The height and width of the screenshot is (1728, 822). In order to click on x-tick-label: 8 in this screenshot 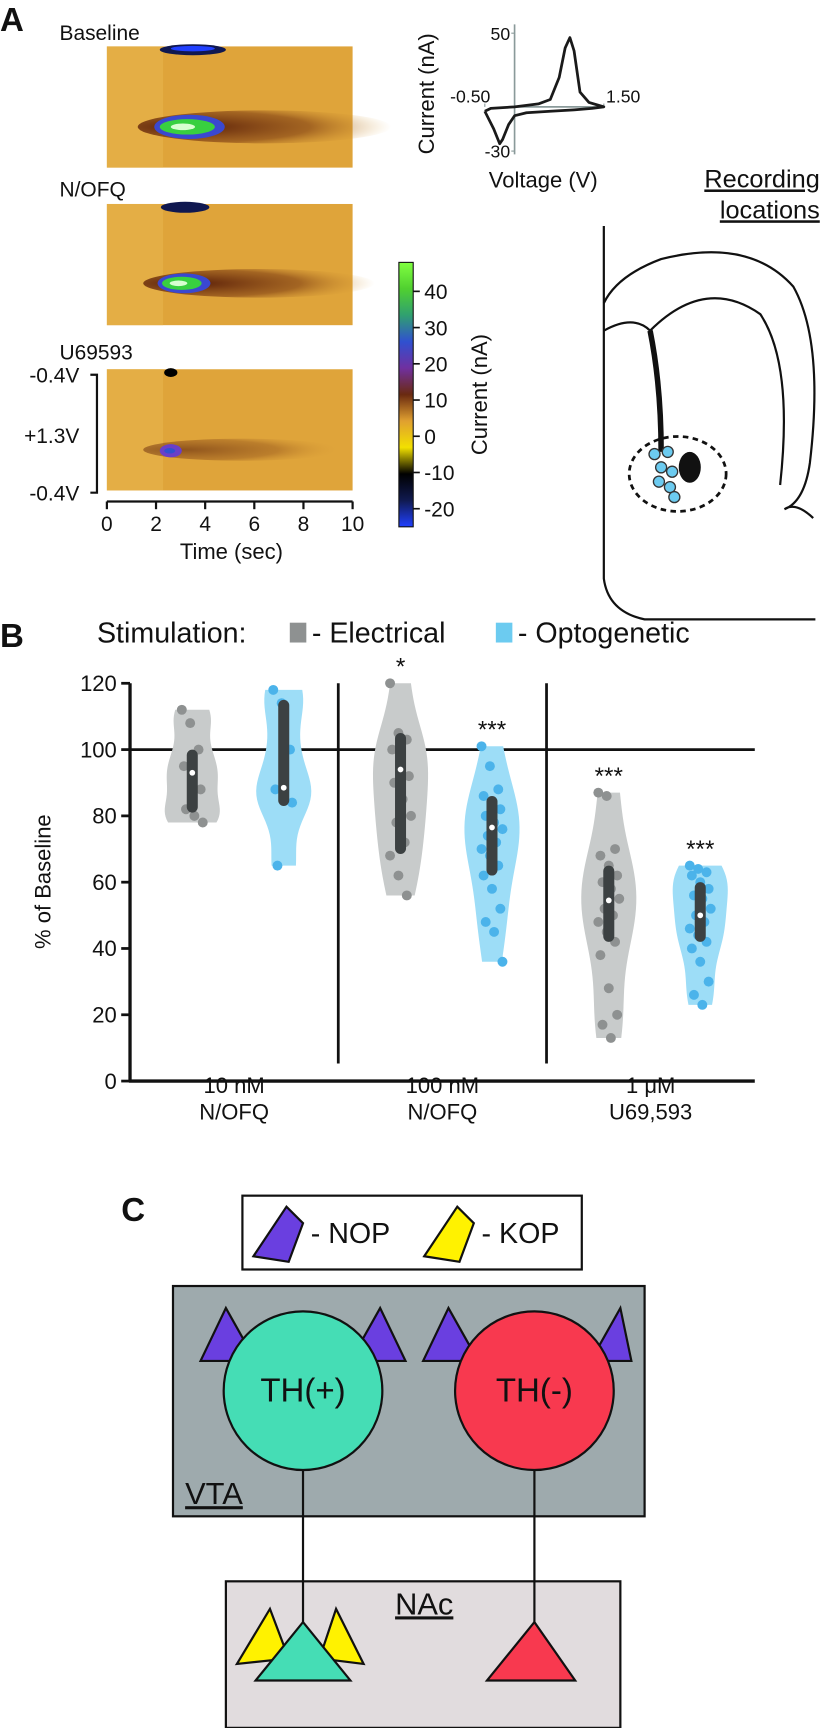, I will do `click(304, 524)`.